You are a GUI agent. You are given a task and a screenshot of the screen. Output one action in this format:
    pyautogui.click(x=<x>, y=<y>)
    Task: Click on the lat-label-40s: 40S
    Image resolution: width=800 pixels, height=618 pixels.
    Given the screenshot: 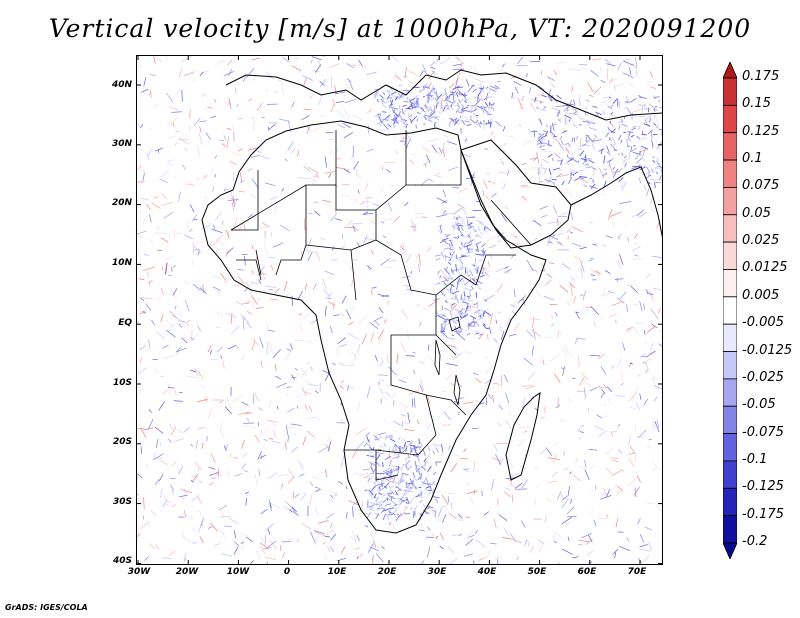 What is the action you would take?
    pyautogui.click(x=122, y=561)
    